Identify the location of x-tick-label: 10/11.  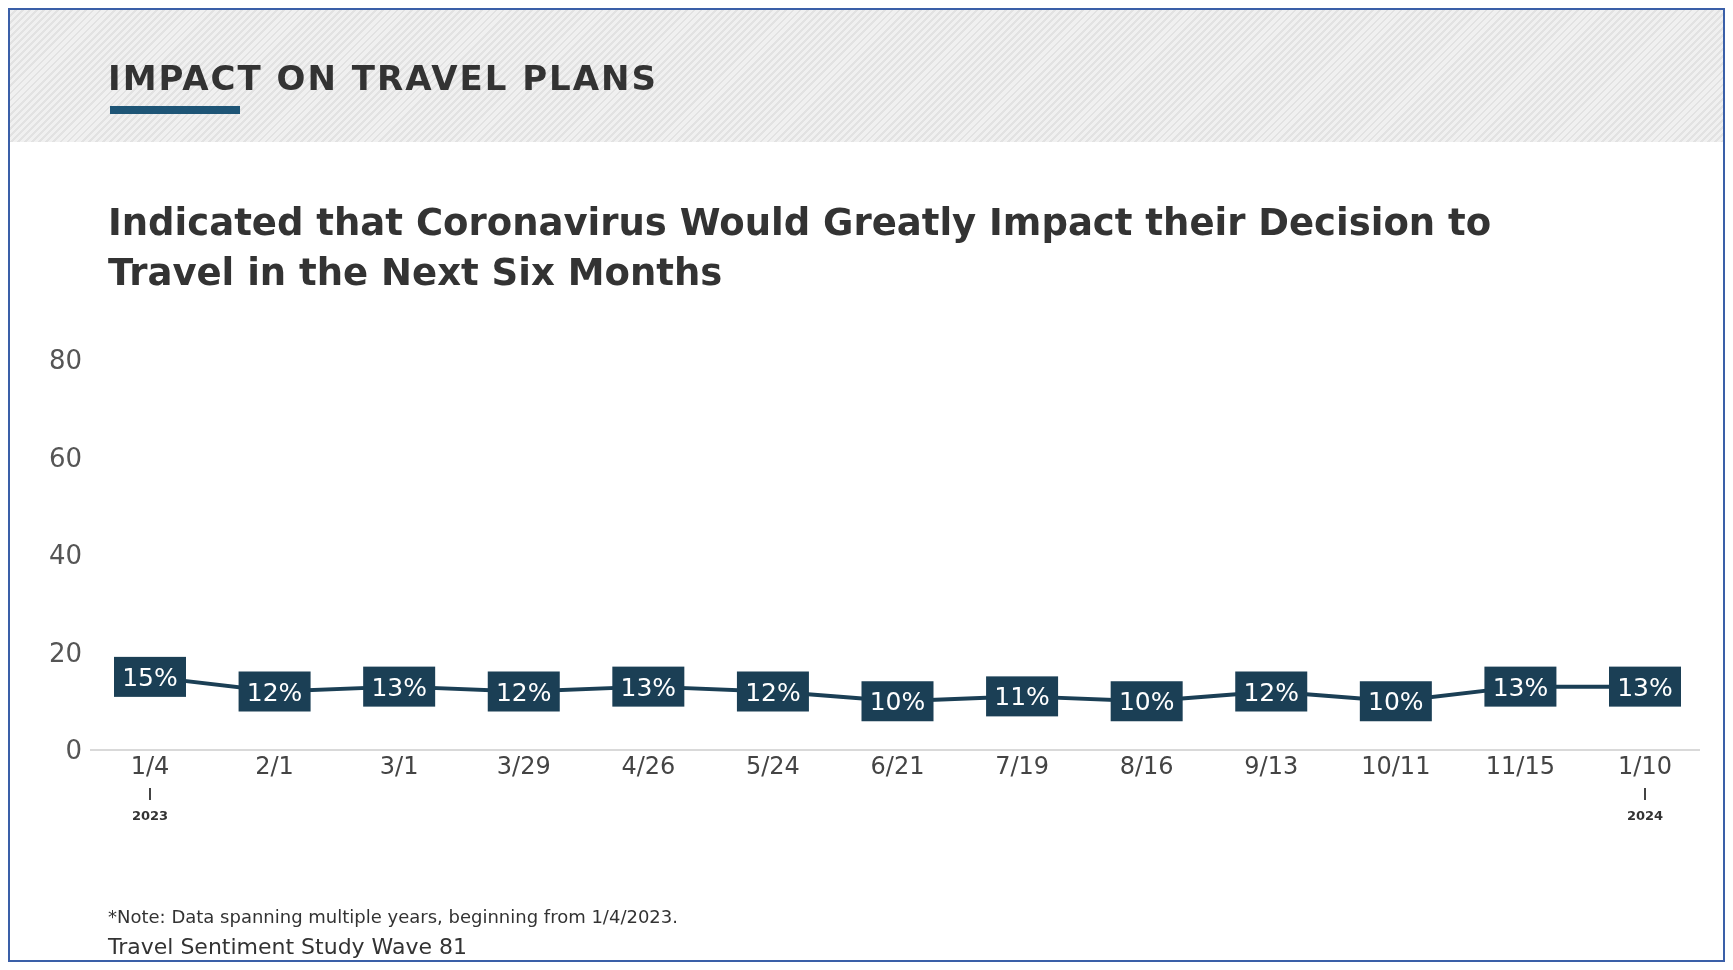
(1396, 766).